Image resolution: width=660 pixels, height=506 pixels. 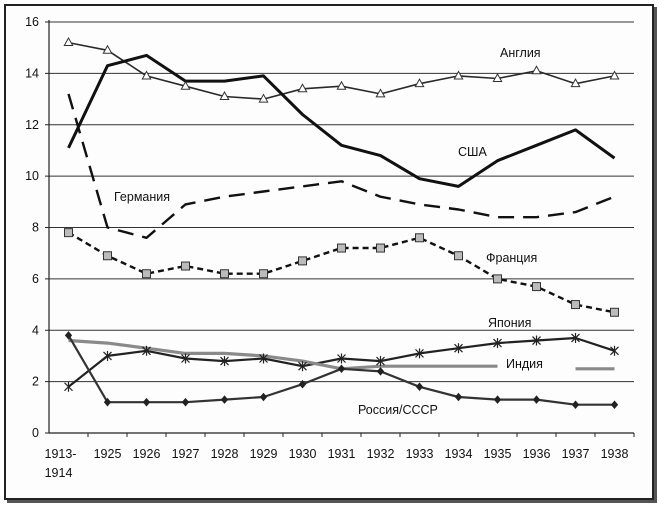 I want to click on label-england: Англия, so click(x=520, y=53).